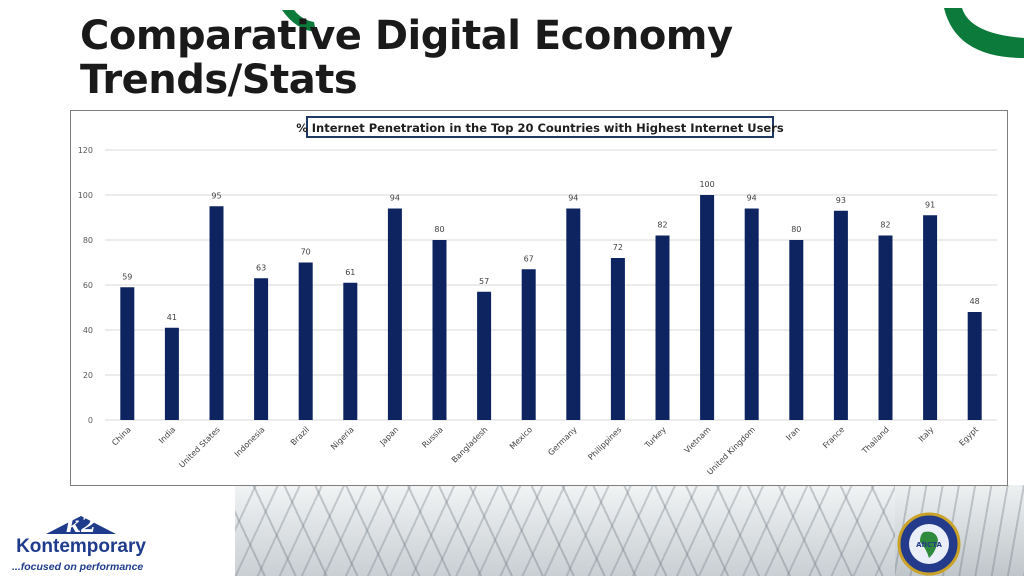 The width and height of the screenshot is (1024, 580). I want to click on bar-value-label: 48, so click(975, 301).